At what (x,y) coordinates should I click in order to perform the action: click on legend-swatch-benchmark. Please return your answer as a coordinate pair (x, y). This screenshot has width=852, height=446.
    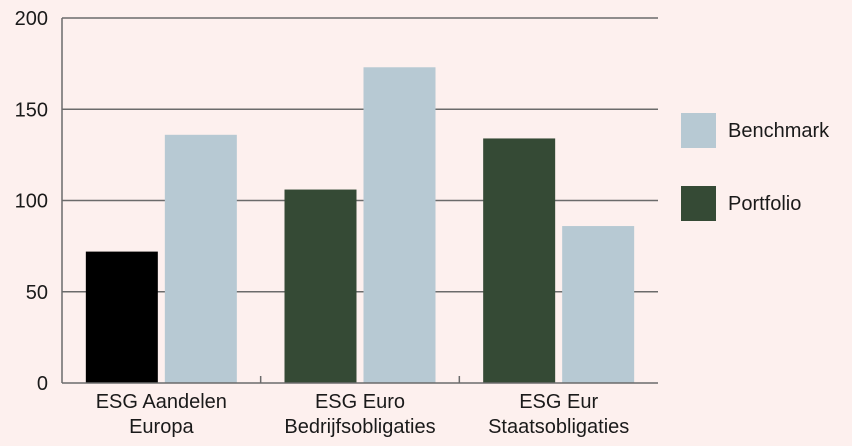
    Looking at the image, I should click on (698, 130).